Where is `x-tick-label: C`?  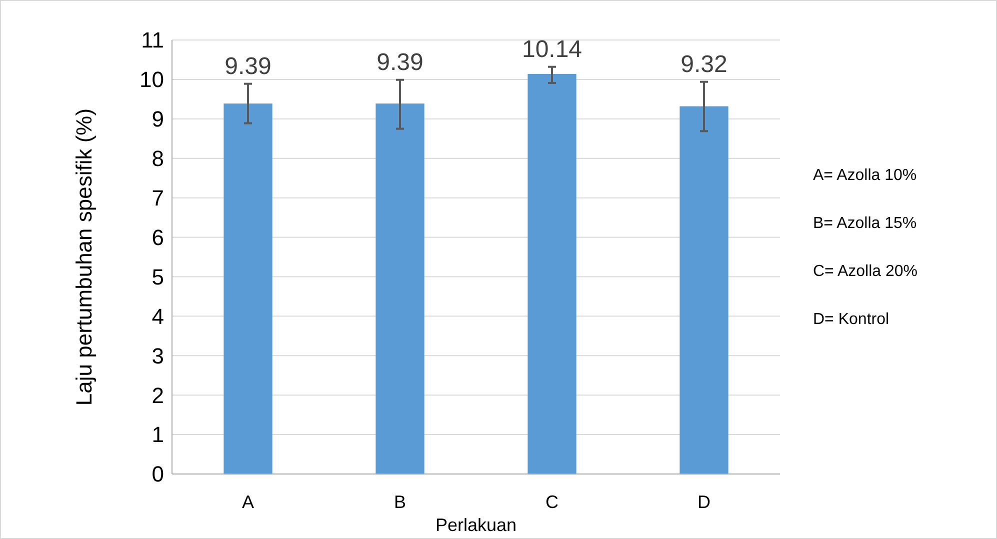
x-tick-label: C is located at coordinates (552, 502).